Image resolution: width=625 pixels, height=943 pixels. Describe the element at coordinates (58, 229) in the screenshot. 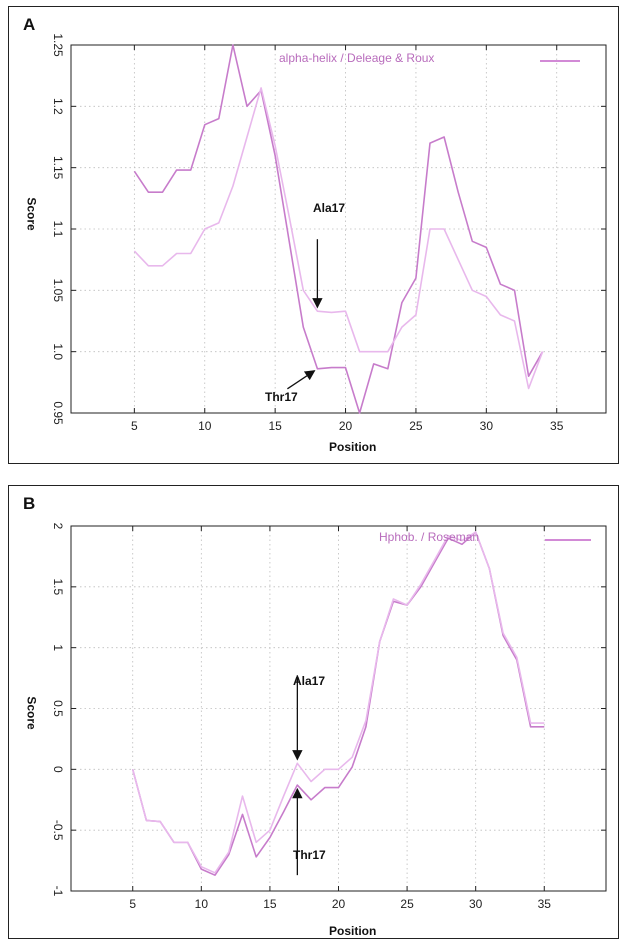

I see `y-tick-label: 1.1` at that location.